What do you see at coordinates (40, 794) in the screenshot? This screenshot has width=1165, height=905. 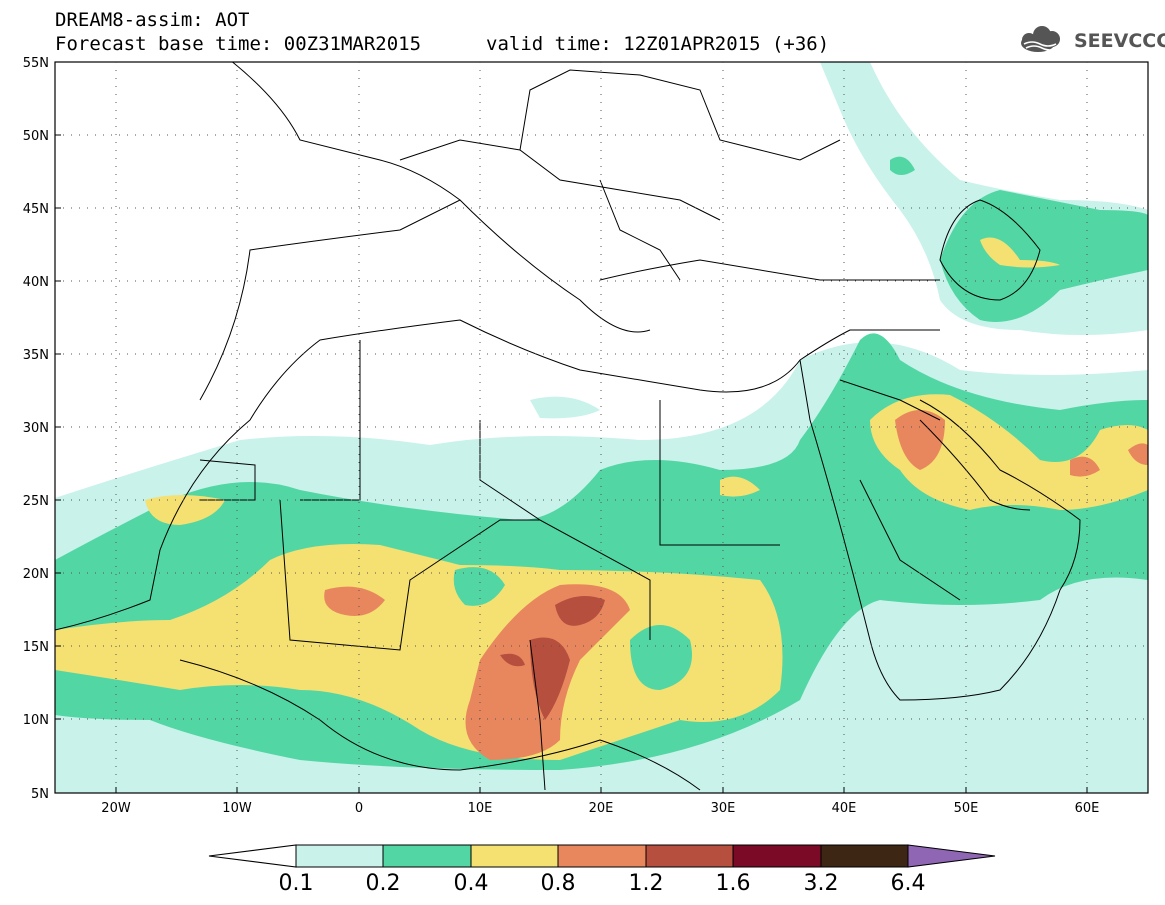 I see `lat-label-5n: 5N` at bounding box center [40, 794].